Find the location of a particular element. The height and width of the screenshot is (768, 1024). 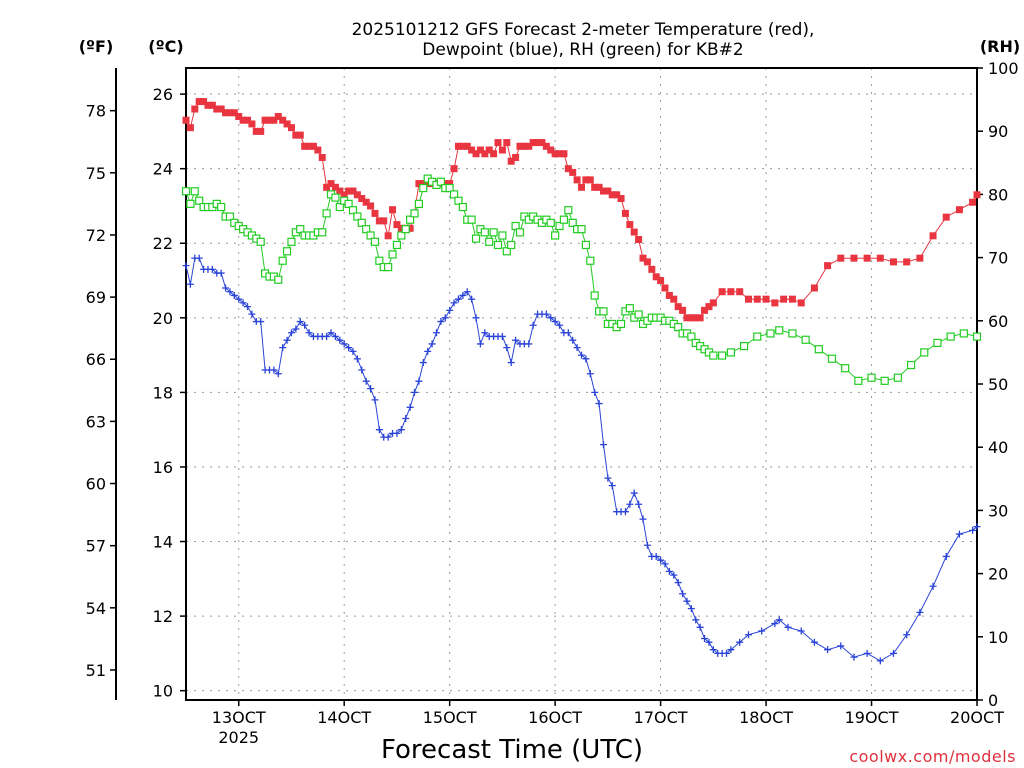

fahrenheit-tick-label: 75 is located at coordinates (96, 173).